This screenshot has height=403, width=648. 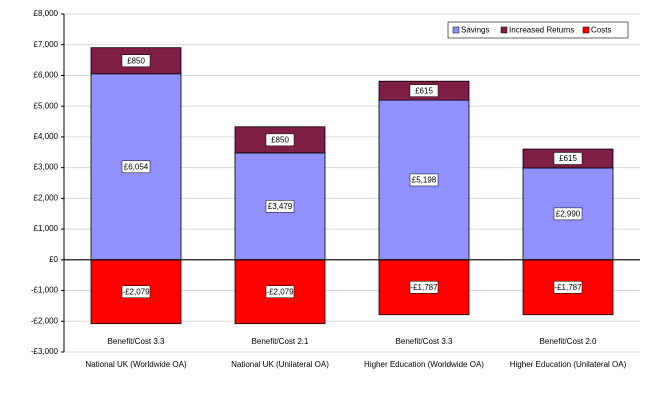 I want to click on value-label: £5,198, so click(x=424, y=180).